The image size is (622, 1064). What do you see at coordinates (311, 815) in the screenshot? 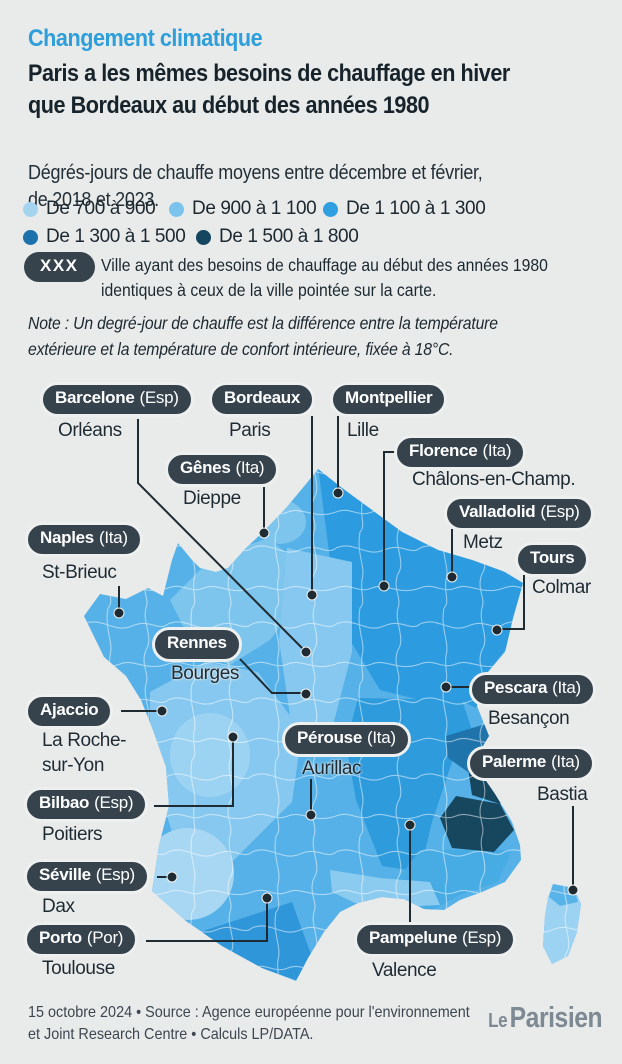
I see `dot-aurillac` at bounding box center [311, 815].